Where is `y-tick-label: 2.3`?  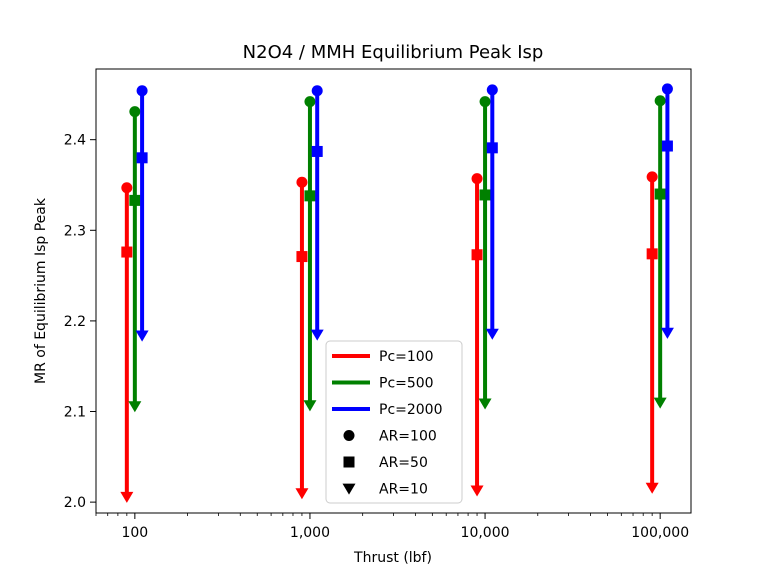
y-tick-label: 2.3 is located at coordinates (75, 231).